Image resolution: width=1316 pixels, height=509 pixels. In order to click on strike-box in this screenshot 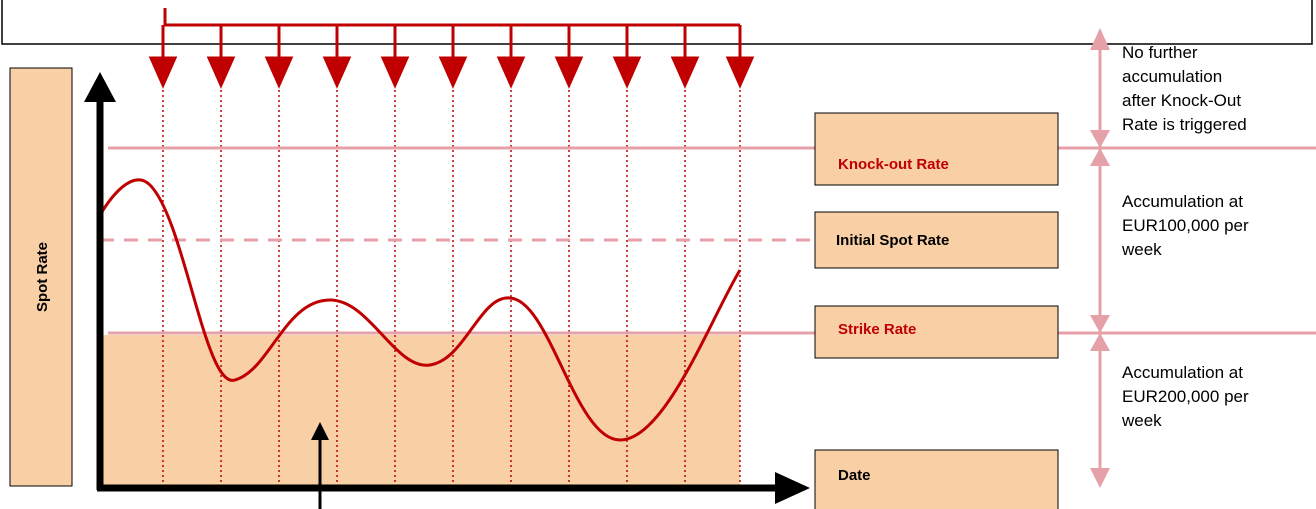, I will do `click(936, 332)`.